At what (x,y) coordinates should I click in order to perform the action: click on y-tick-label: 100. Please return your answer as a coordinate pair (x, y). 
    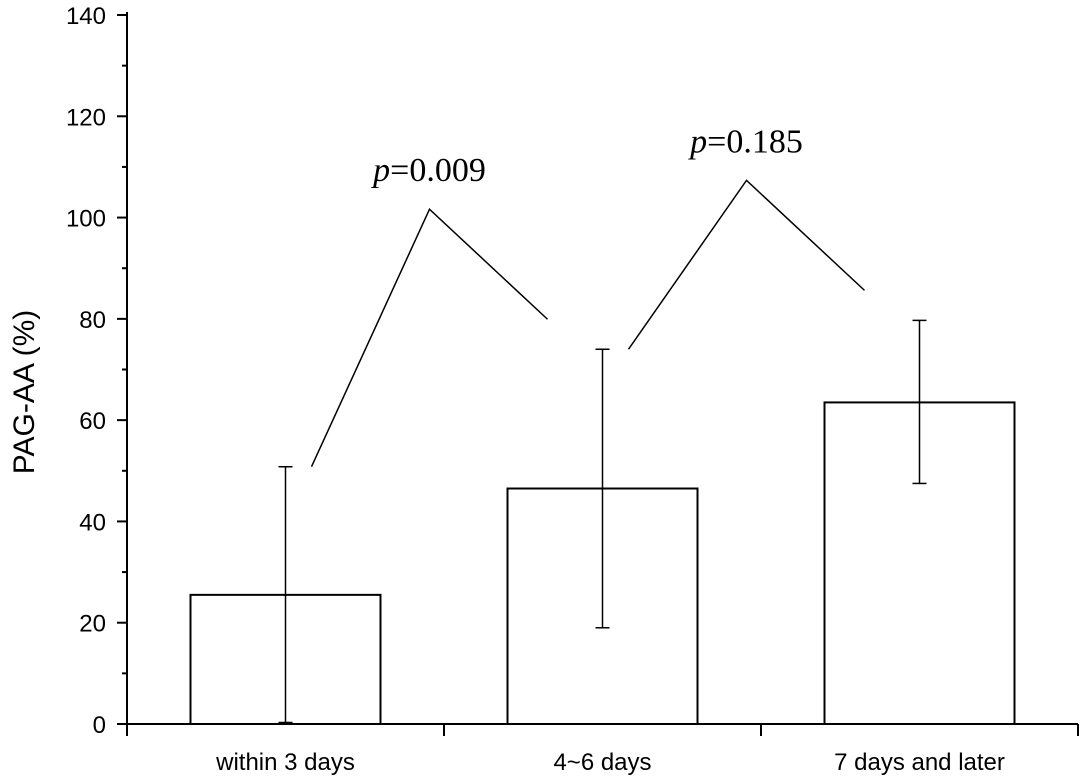
    Looking at the image, I should click on (86, 219).